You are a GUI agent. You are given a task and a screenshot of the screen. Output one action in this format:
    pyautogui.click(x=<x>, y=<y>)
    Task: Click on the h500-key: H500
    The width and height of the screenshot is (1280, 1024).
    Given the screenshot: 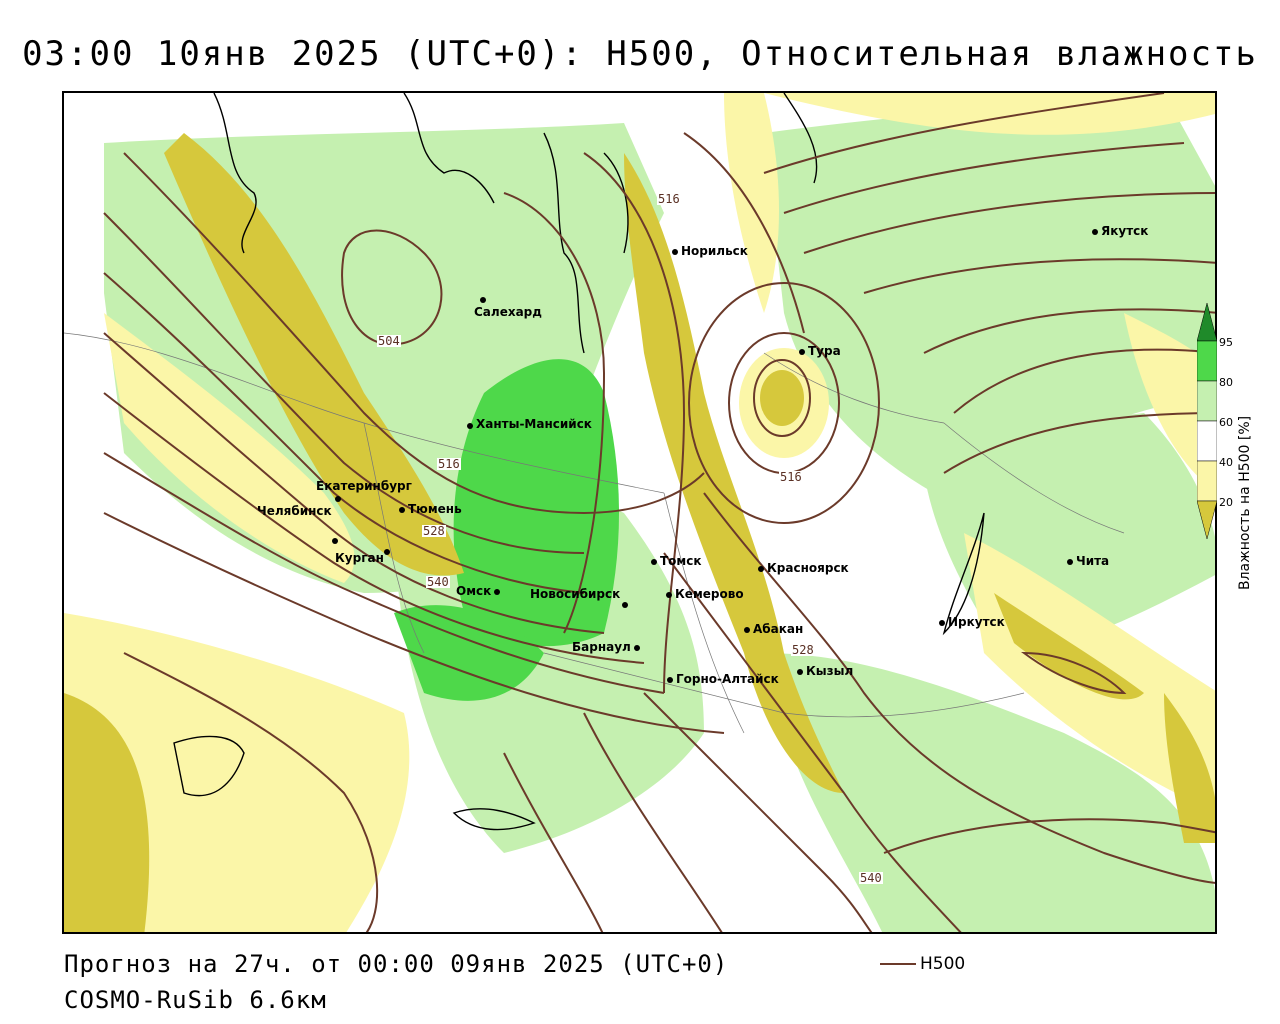 What is the action you would take?
    pyautogui.click(x=922, y=964)
    